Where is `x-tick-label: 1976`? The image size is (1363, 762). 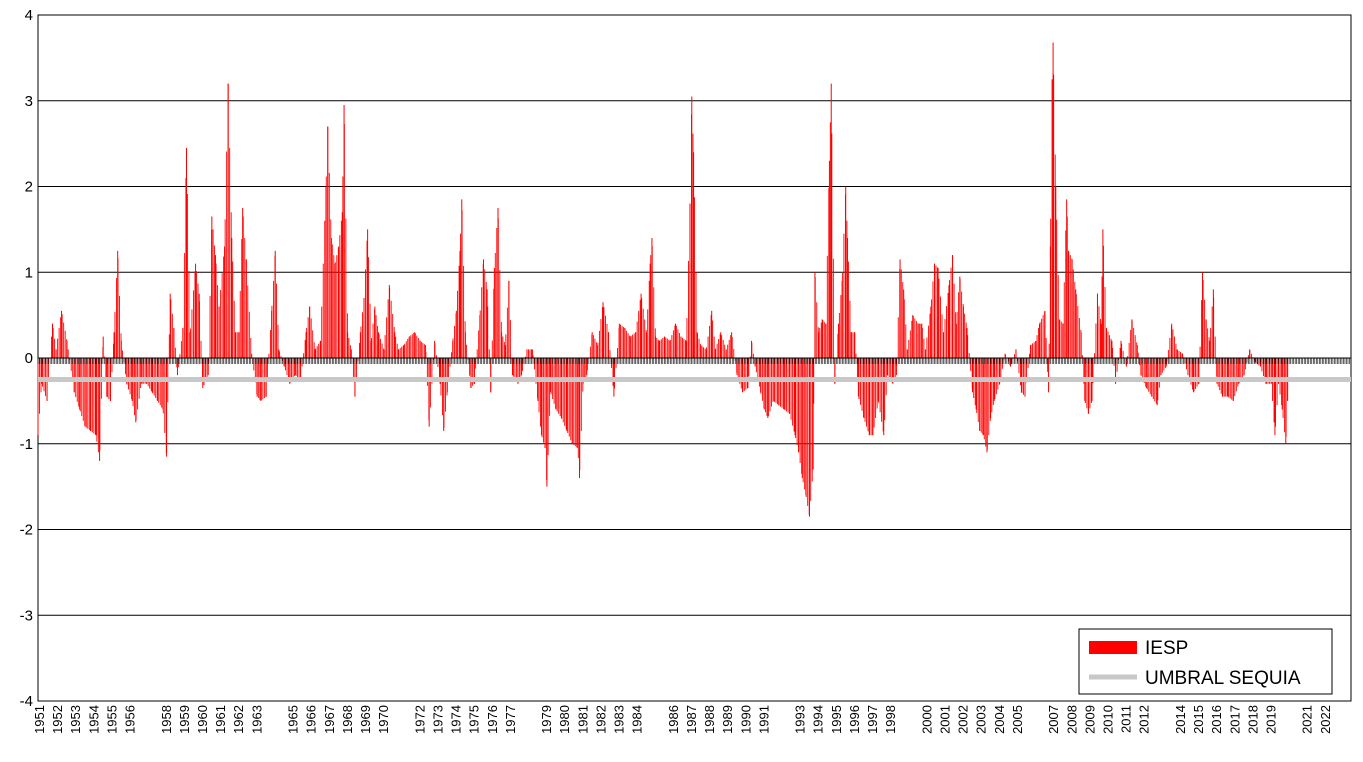 x-tick-label: 1976 is located at coordinates (492, 719).